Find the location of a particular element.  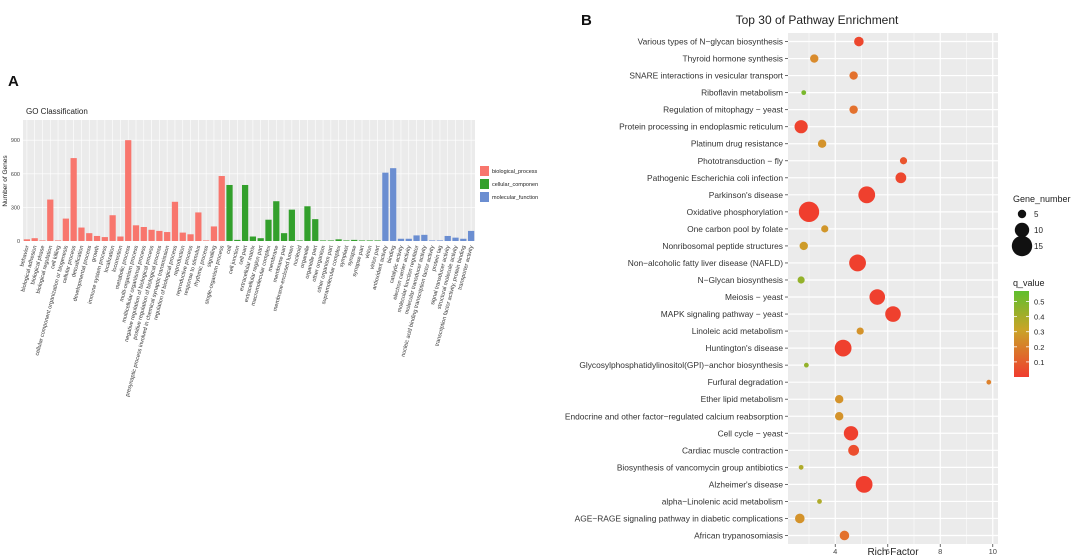

color-legend-label: 0.5 is located at coordinates (1039, 302).